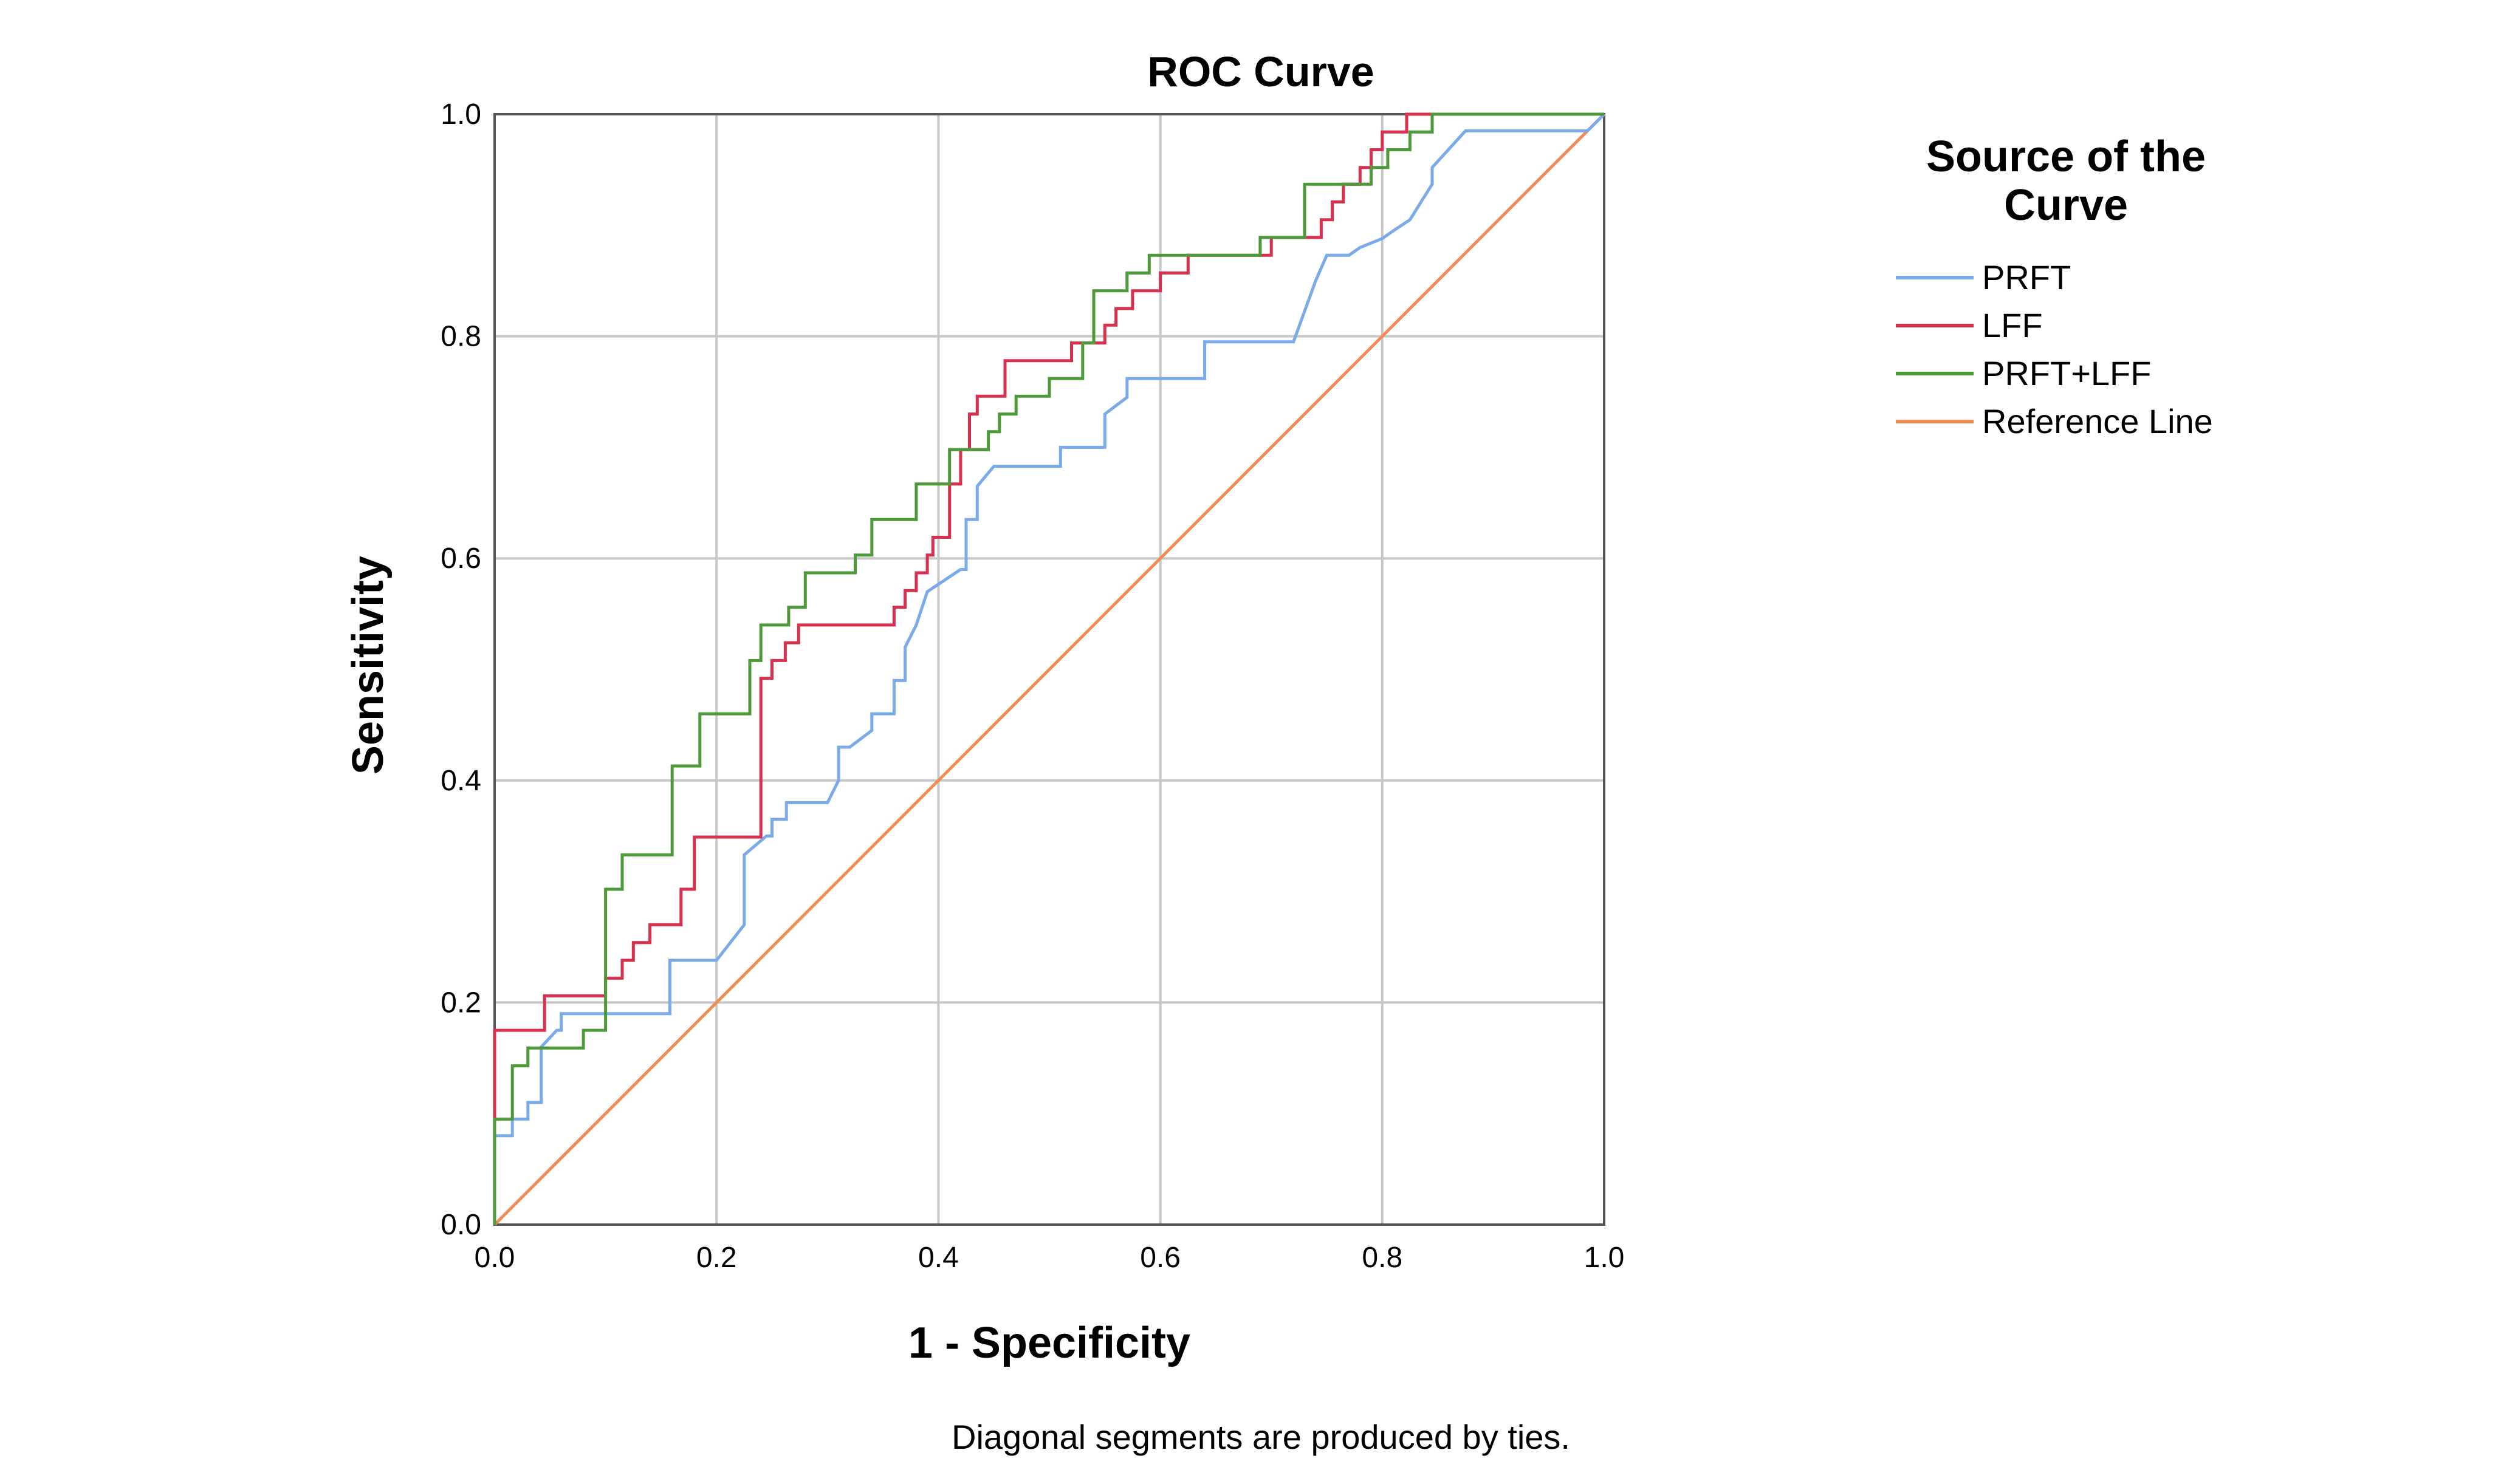  Describe the element at coordinates (1604, 1258) in the screenshot. I see `x-tick-label: 1.0` at that location.